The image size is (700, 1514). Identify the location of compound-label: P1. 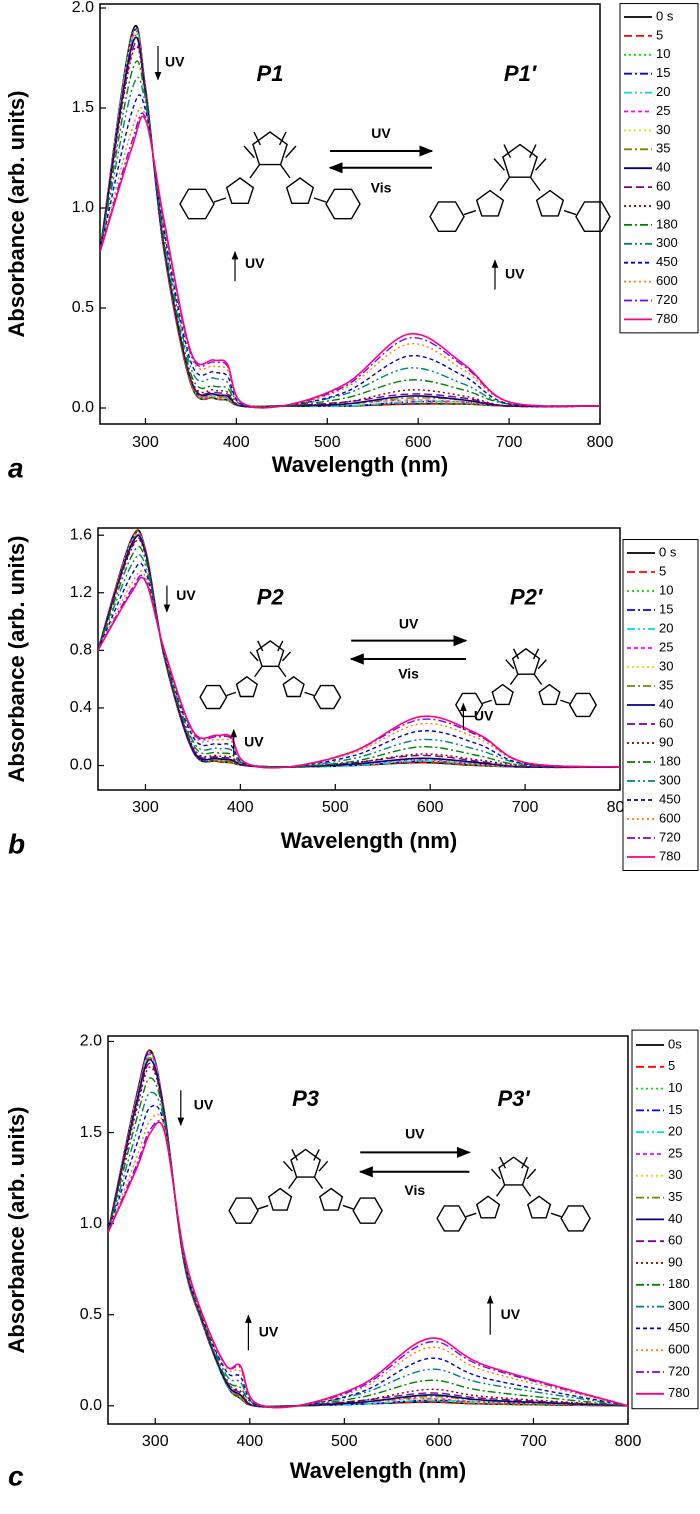
(270, 73).